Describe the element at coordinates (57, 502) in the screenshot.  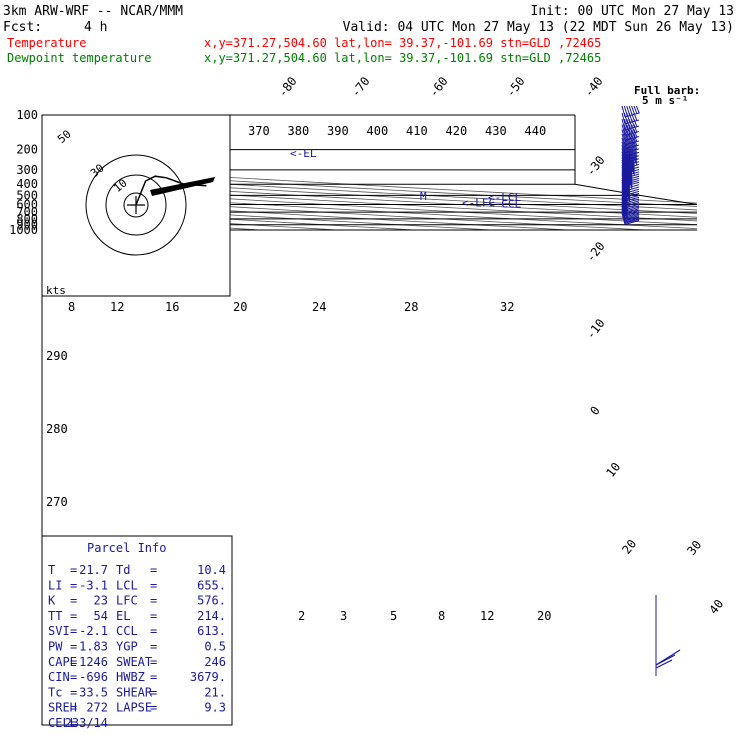
I see `dry-adiabat-label: 270` at that location.